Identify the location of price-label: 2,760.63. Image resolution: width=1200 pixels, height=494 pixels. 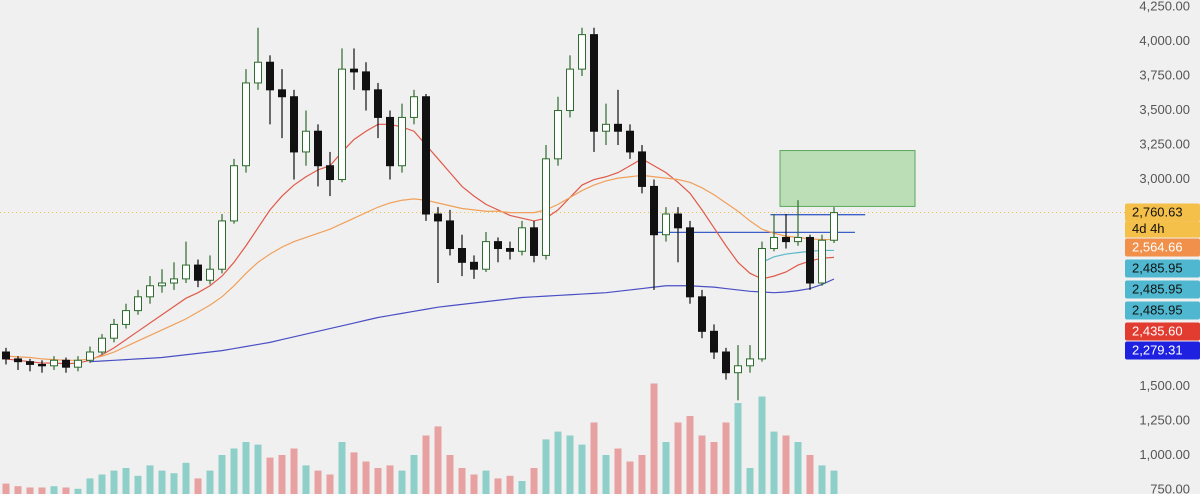
(1157, 211).